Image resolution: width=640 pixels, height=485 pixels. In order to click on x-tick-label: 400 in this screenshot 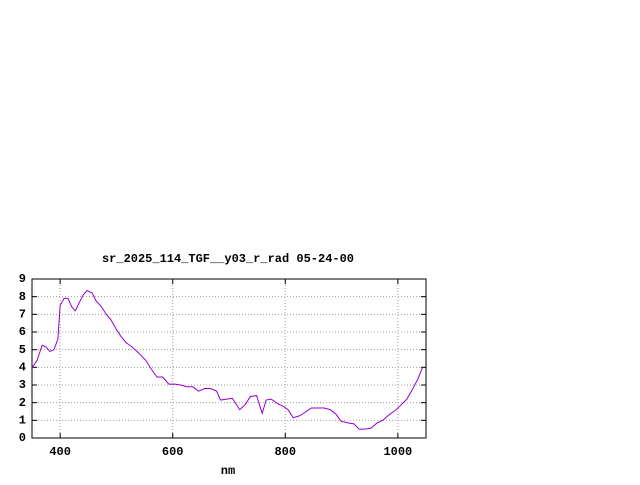, I will do `click(60, 452)`.